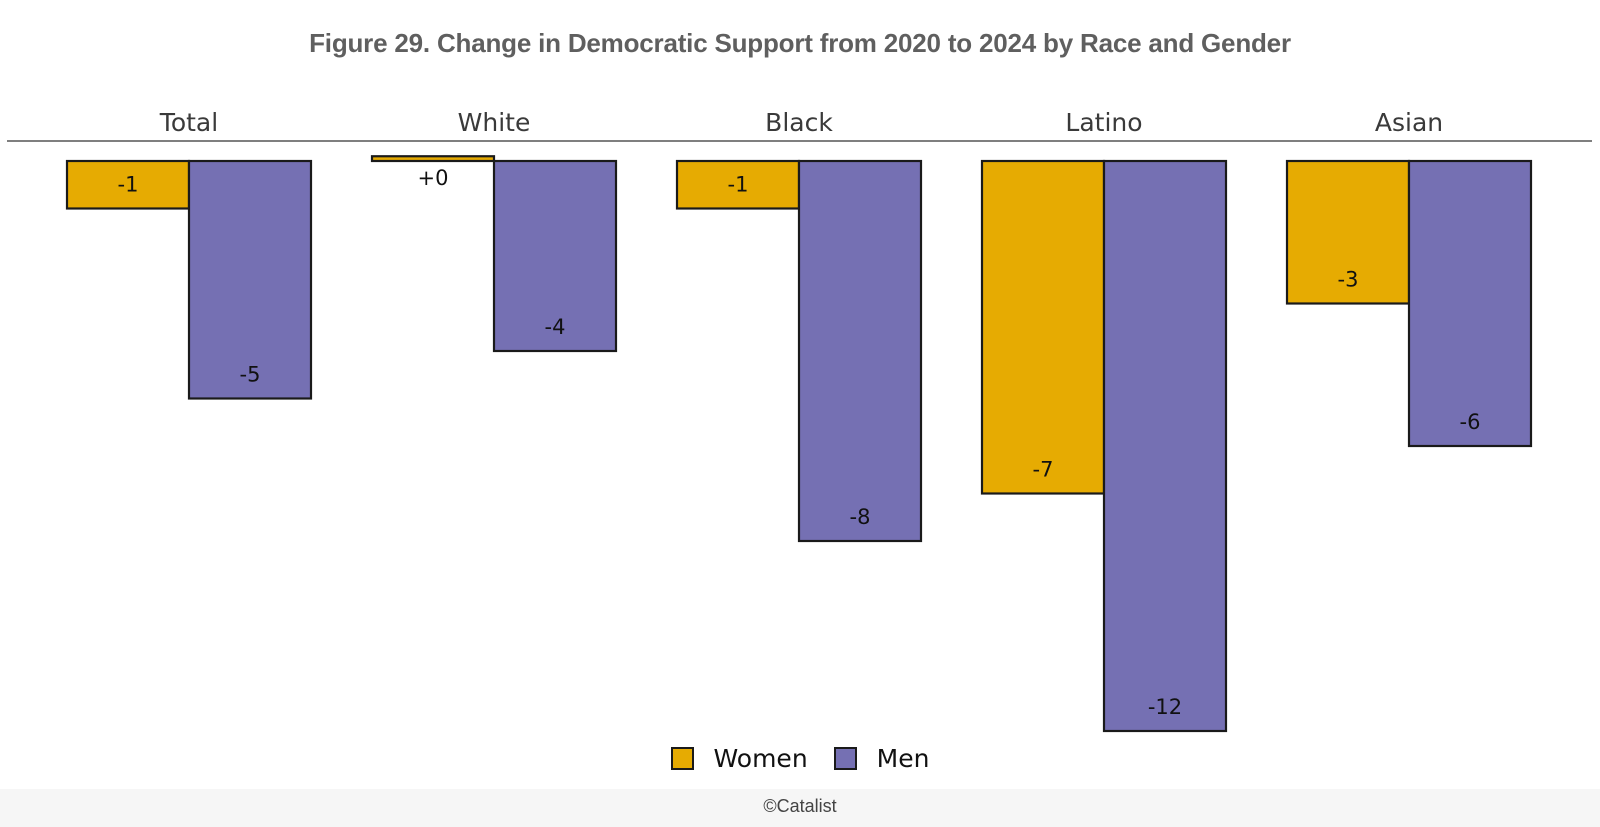 The height and width of the screenshot is (827, 1600). Describe the element at coordinates (1165, 446) in the screenshot. I see `bar-latino-men` at that location.